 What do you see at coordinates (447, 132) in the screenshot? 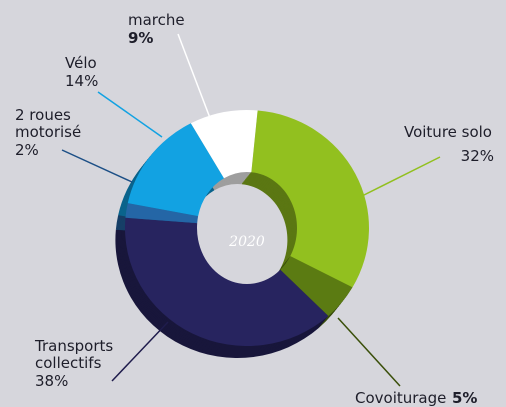
I see `category-label: Voiture solo` at bounding box center [447, 132].